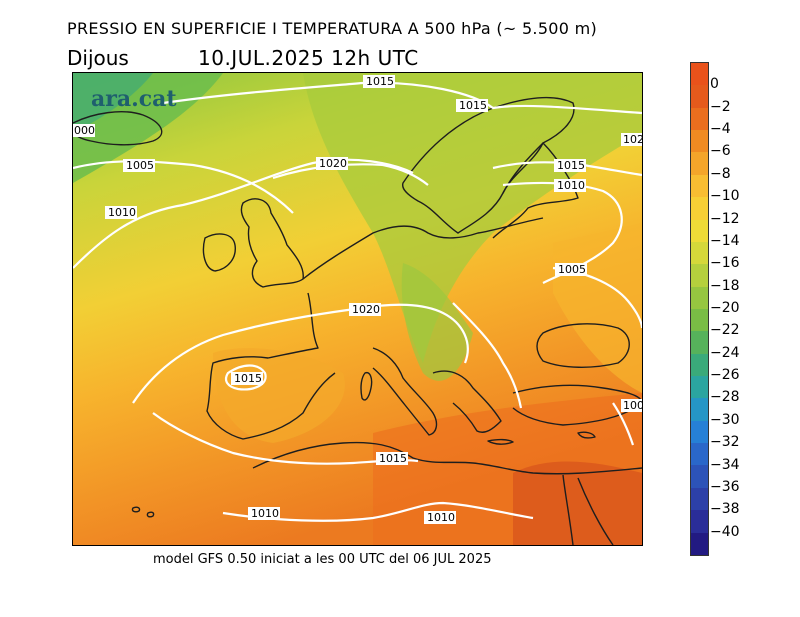 The height and width of the screenshot is (617, 800). What do you see at coordinates (720, 151) in the screenshot?
I see `legend-label: −6` at bounding box center [720, 151].